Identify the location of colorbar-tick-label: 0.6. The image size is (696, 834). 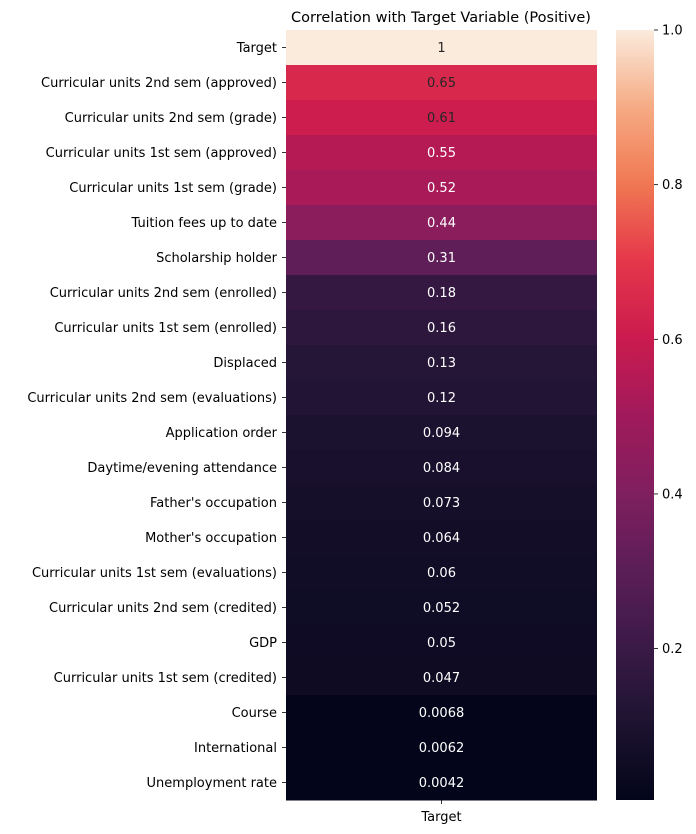
(672, 340).